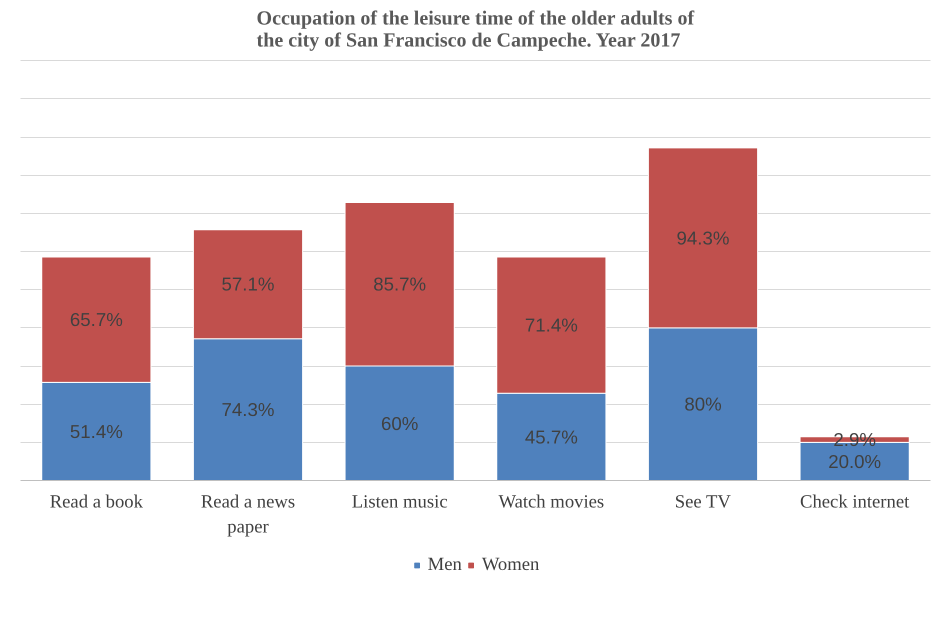 The height and width of the screenshot is (617, 952). Describe the element at coordinates (445, 565) in the screenshot. I see `legend-label: Men` at that location.